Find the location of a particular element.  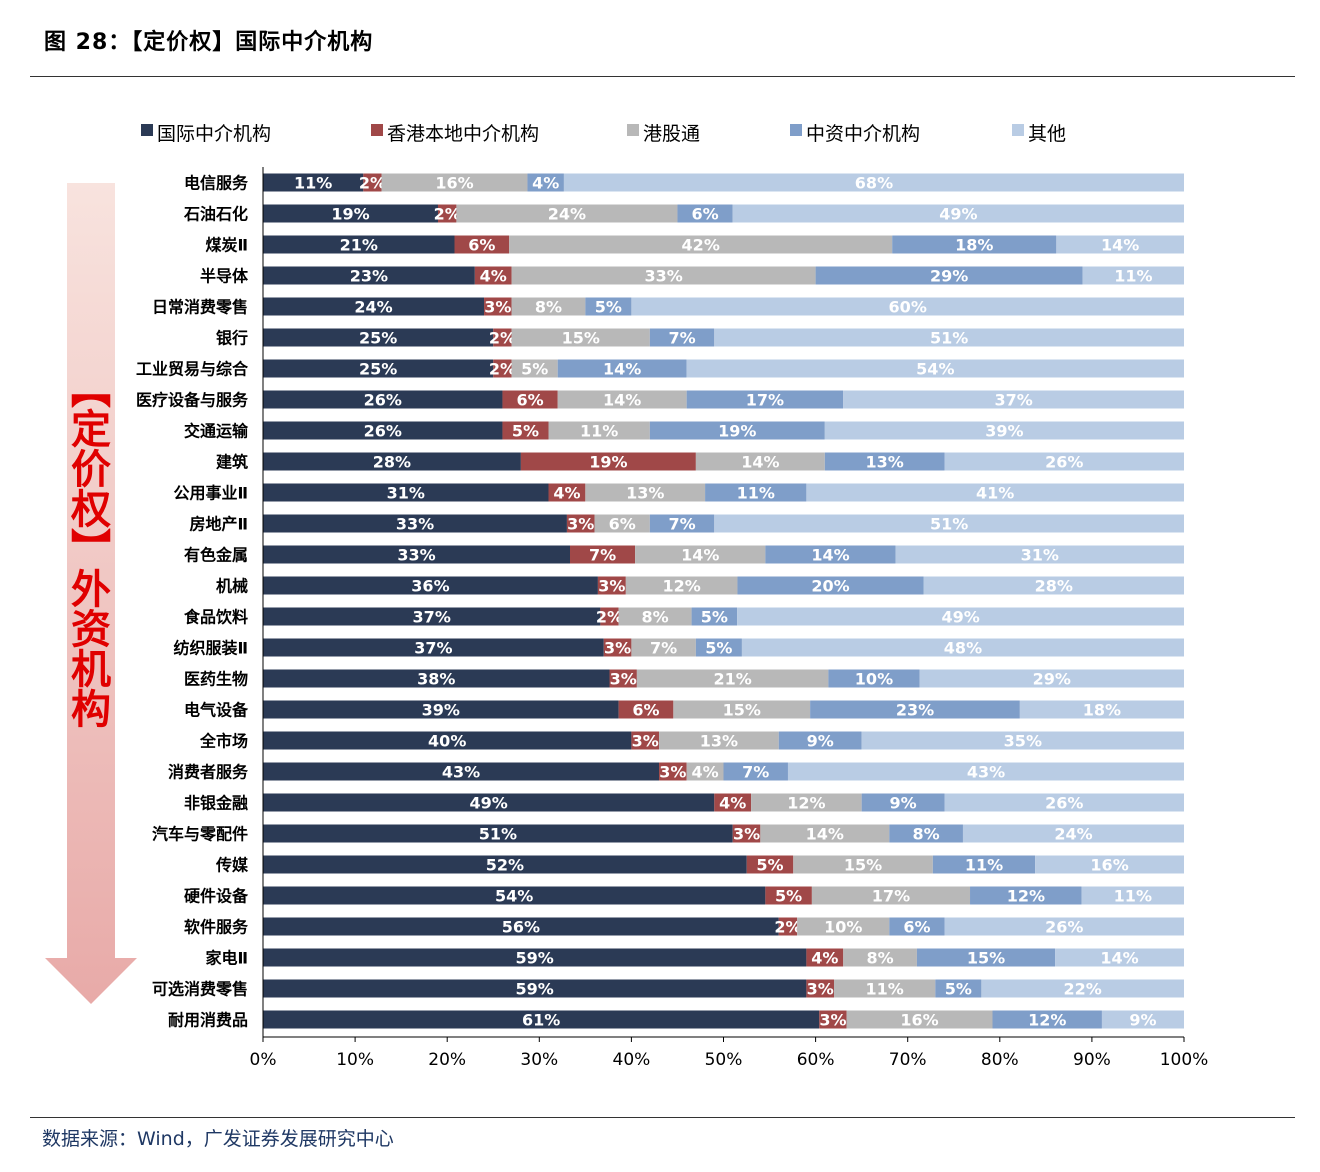

data-label: 17% is located at coordinates (891, 896).